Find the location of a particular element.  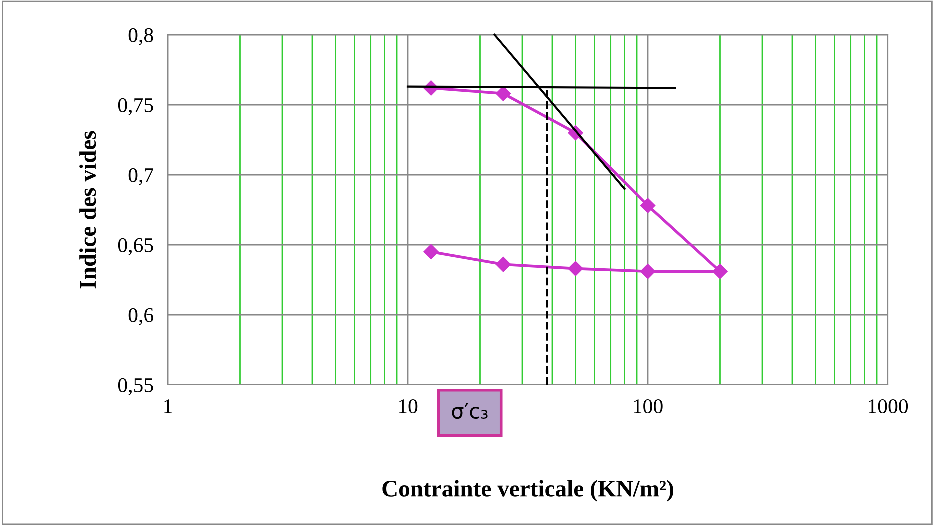

y-tick-label: 0,55 is located at coordinates (136, 387).